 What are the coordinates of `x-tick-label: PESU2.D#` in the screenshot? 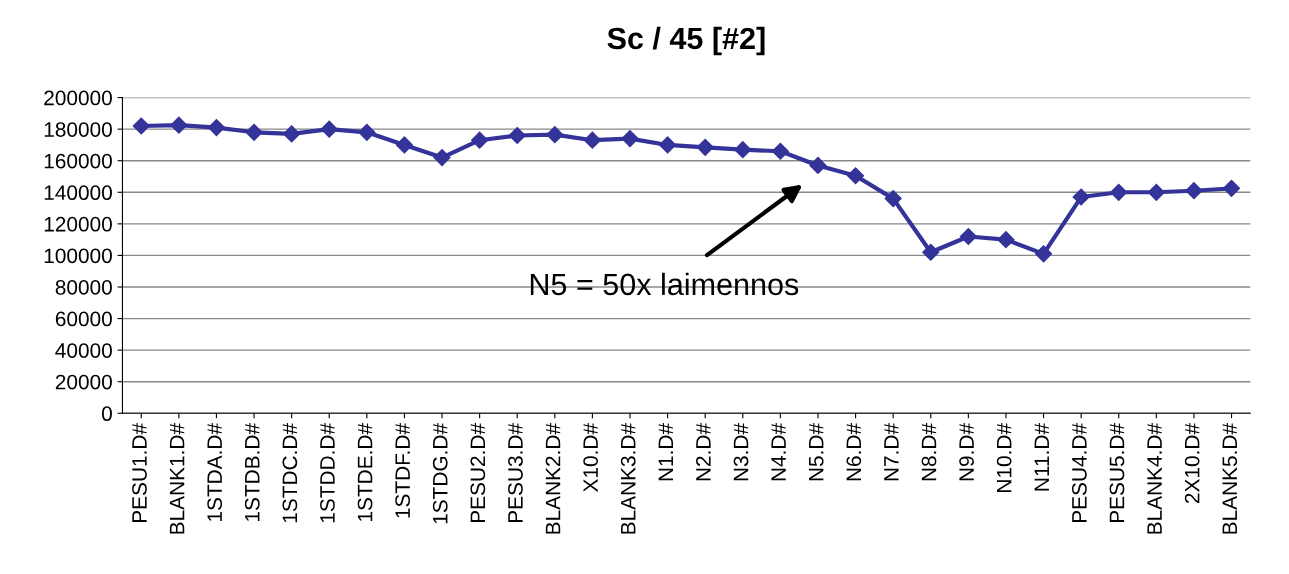 It's located at (478, 473).